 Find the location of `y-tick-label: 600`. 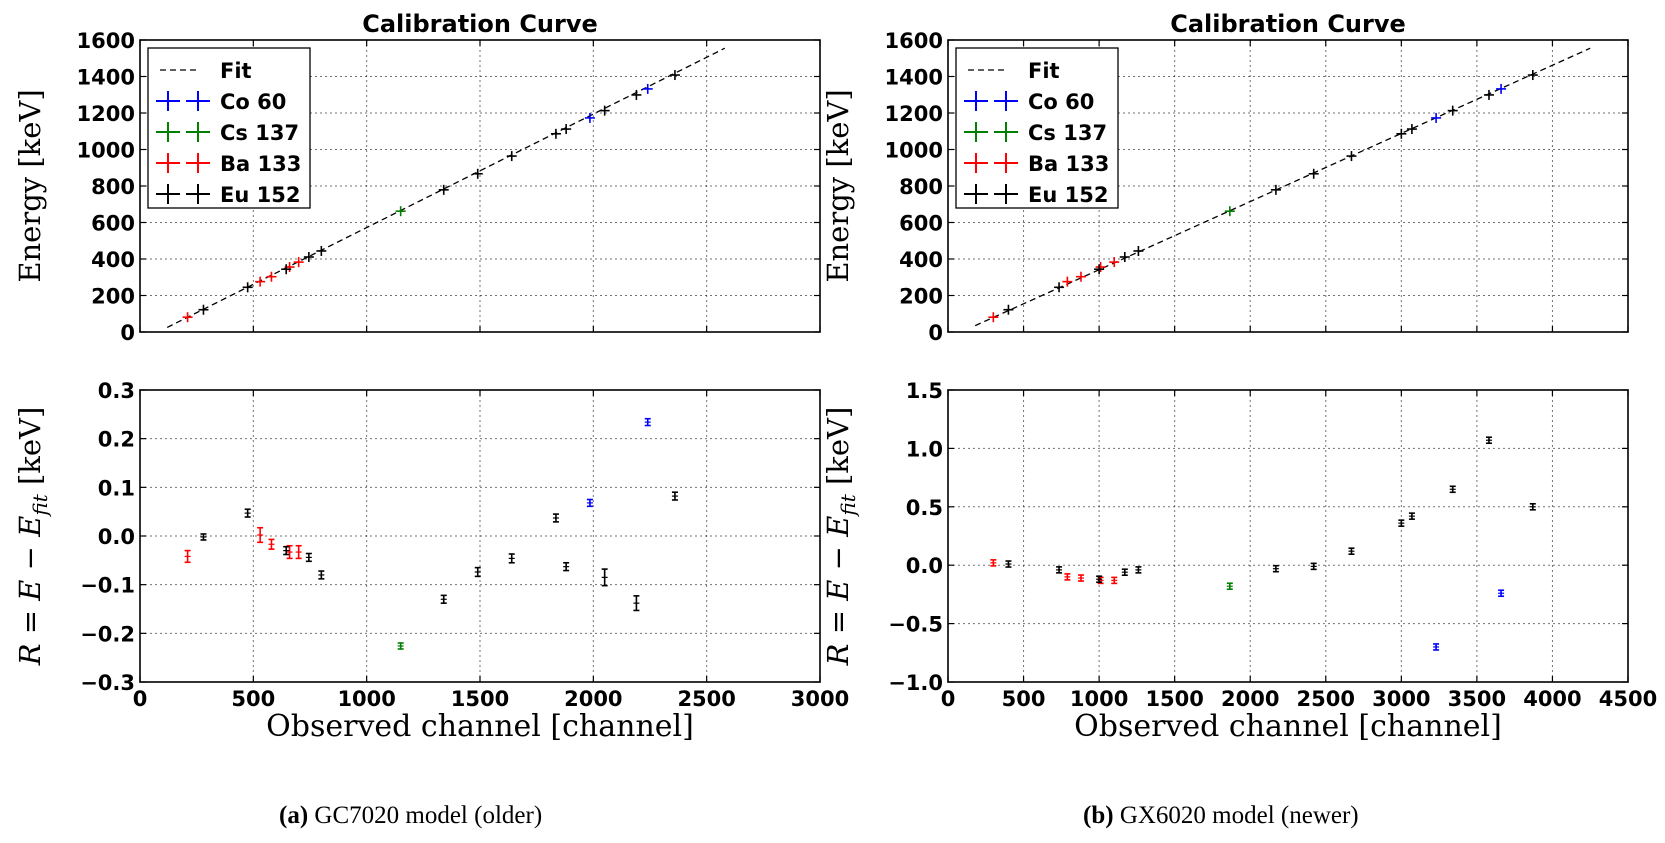

y-tick-label: 600 is located at coordinates (113, 224).